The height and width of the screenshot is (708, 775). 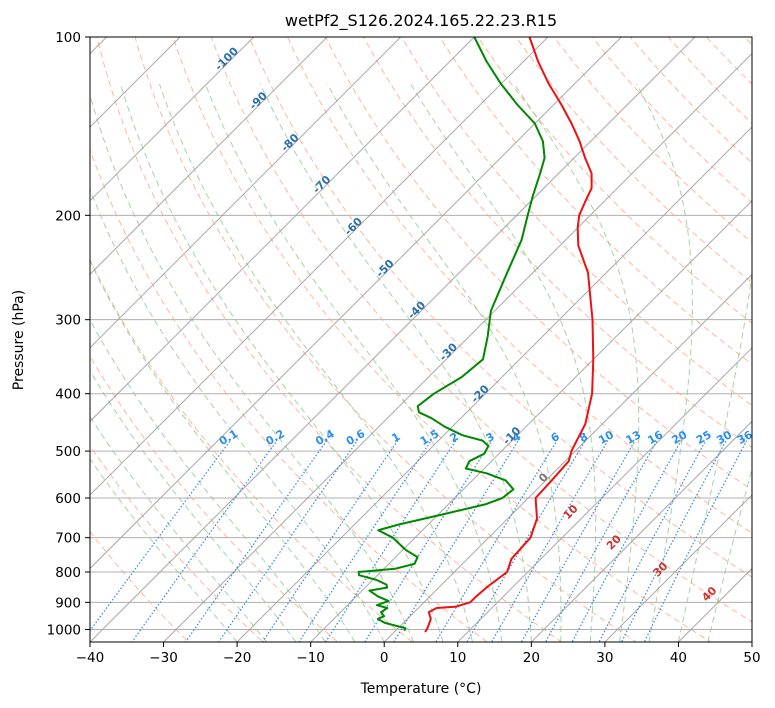 I want to click on x-tick-label: −30, so click(x=163, y=658).